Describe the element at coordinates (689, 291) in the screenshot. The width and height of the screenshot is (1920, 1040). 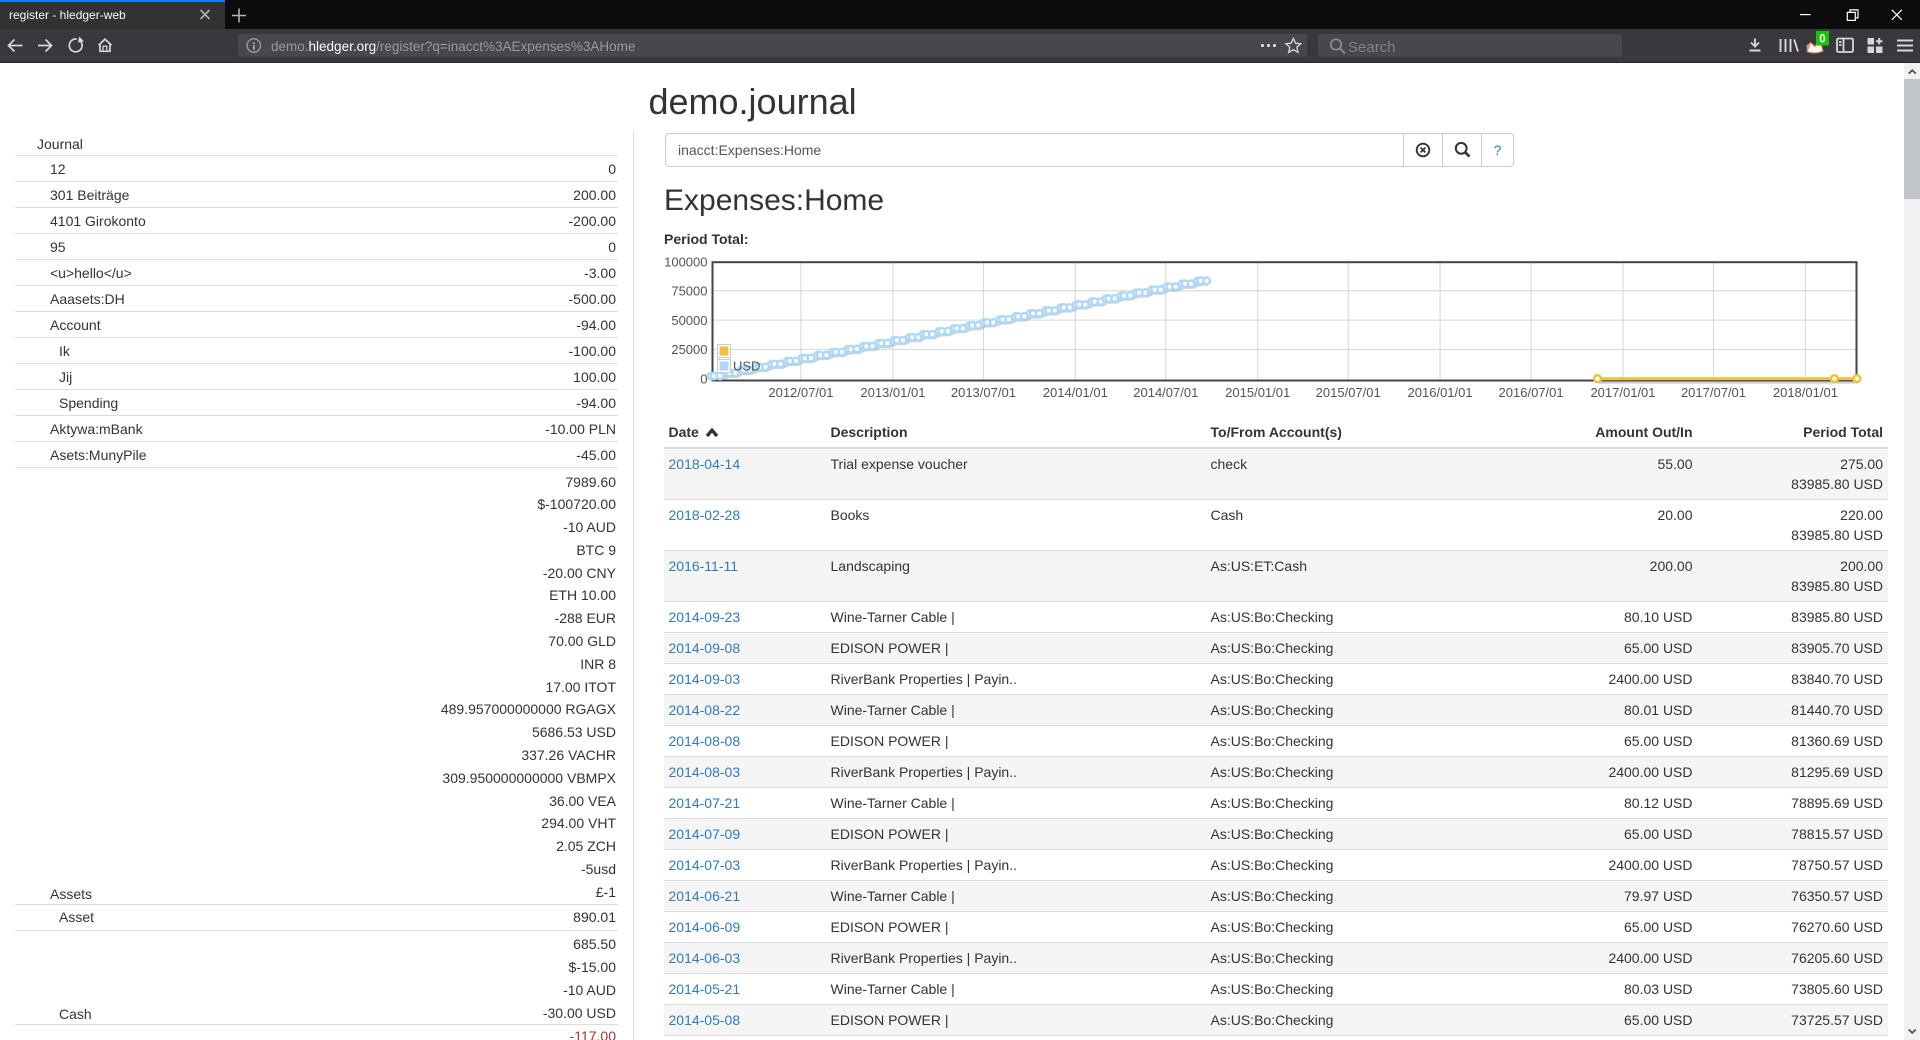
I see `svg-text: 75000` at that location.